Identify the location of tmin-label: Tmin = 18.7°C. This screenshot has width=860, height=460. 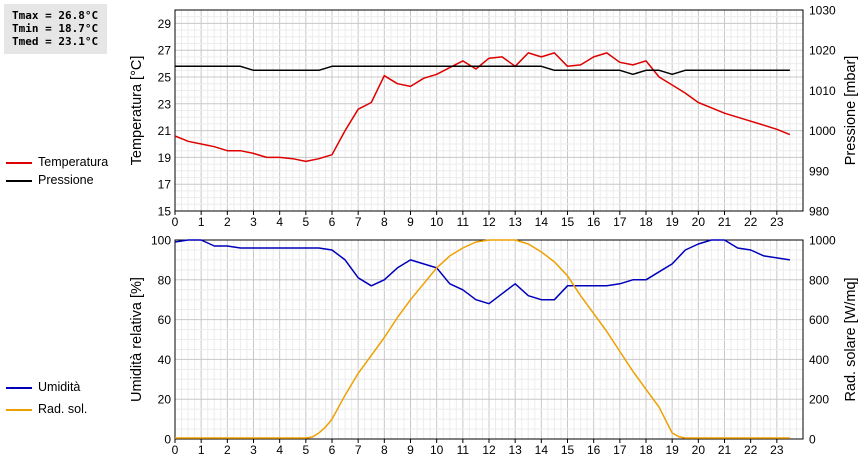
(55, 28).